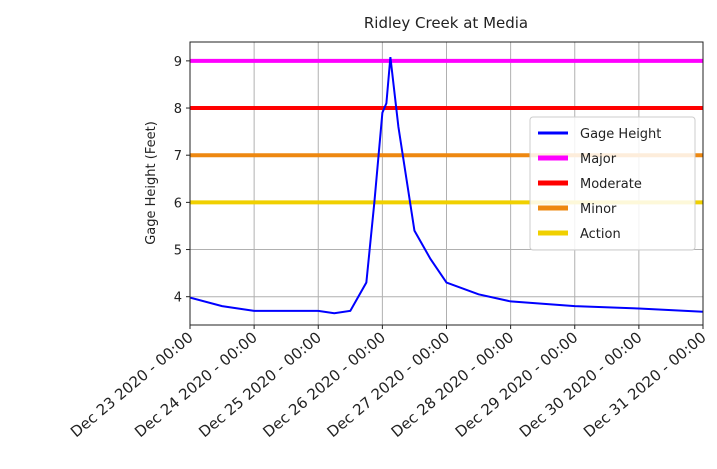 This screenshot has height=469, width=717. Describe the element at coordinates (598, 159) in the screenshot. I see `legend-label: Major` at that location.